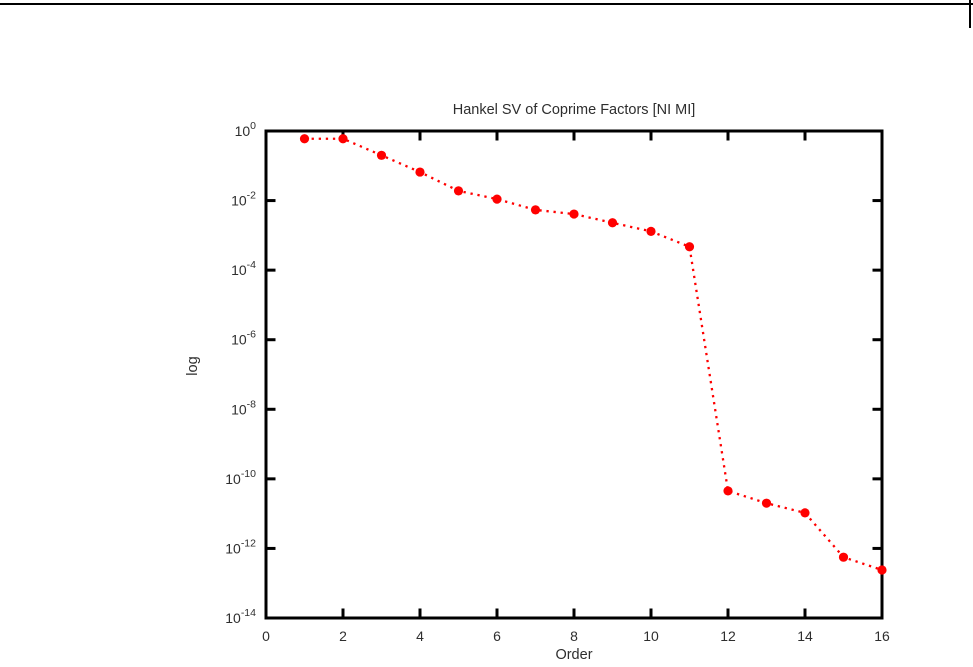 This screenshot has height=667, width=973. Describe the element at coordinates (243, 338) in the screenshot. I see `y-tick-label: 10⁻⁶` at that location.